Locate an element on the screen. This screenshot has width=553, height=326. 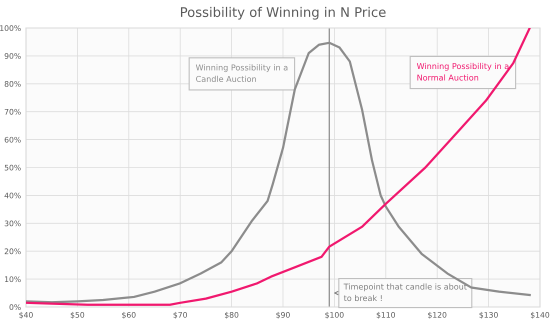
series-label: Winning Possibility in a Candle Auction is located at coordinates (242, 73).